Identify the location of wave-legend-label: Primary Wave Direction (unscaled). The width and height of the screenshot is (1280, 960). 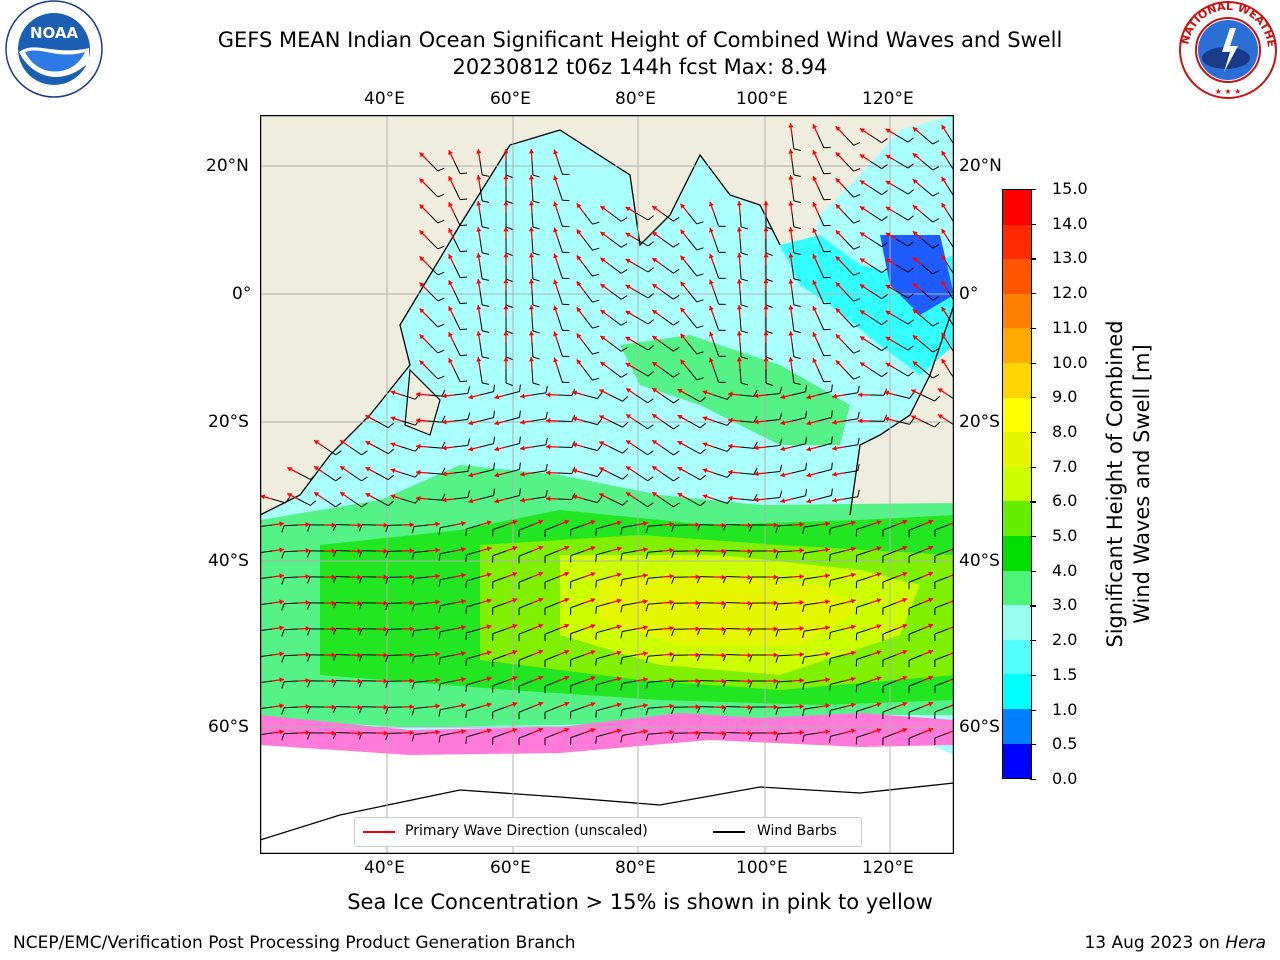
(526, 831).